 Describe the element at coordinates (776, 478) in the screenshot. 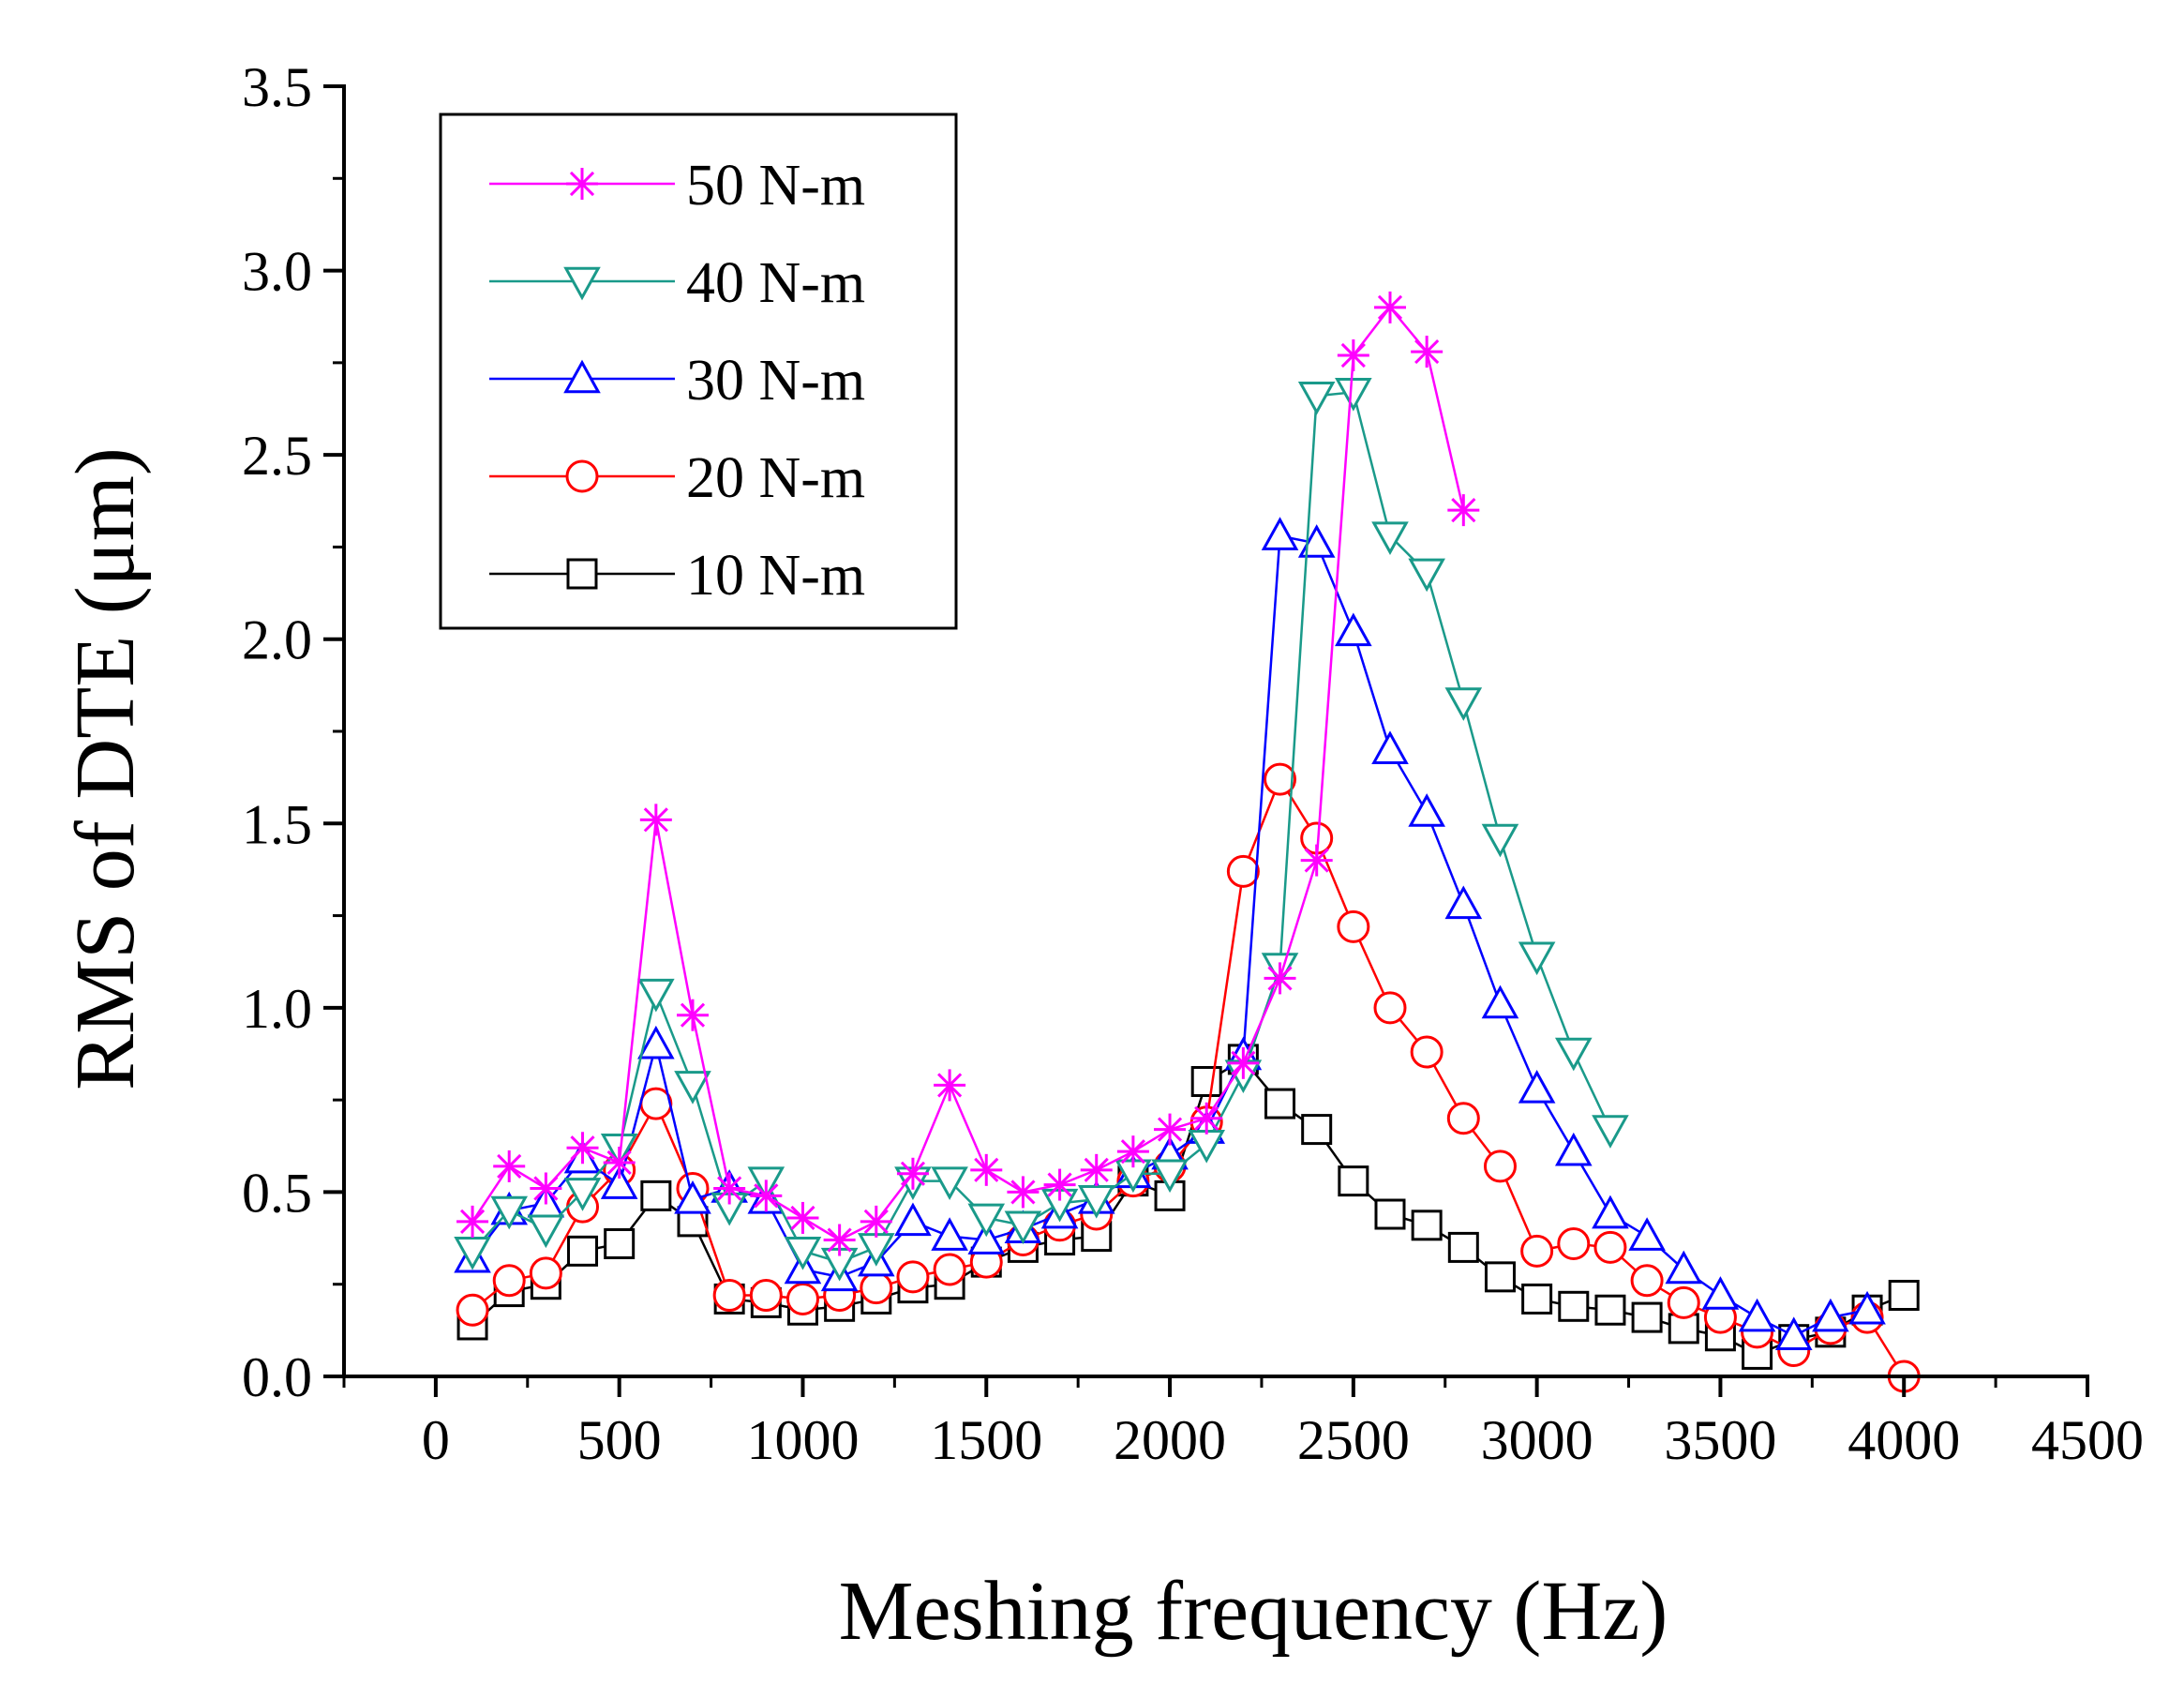

I see `legend-label: 20 N-m` at that location.